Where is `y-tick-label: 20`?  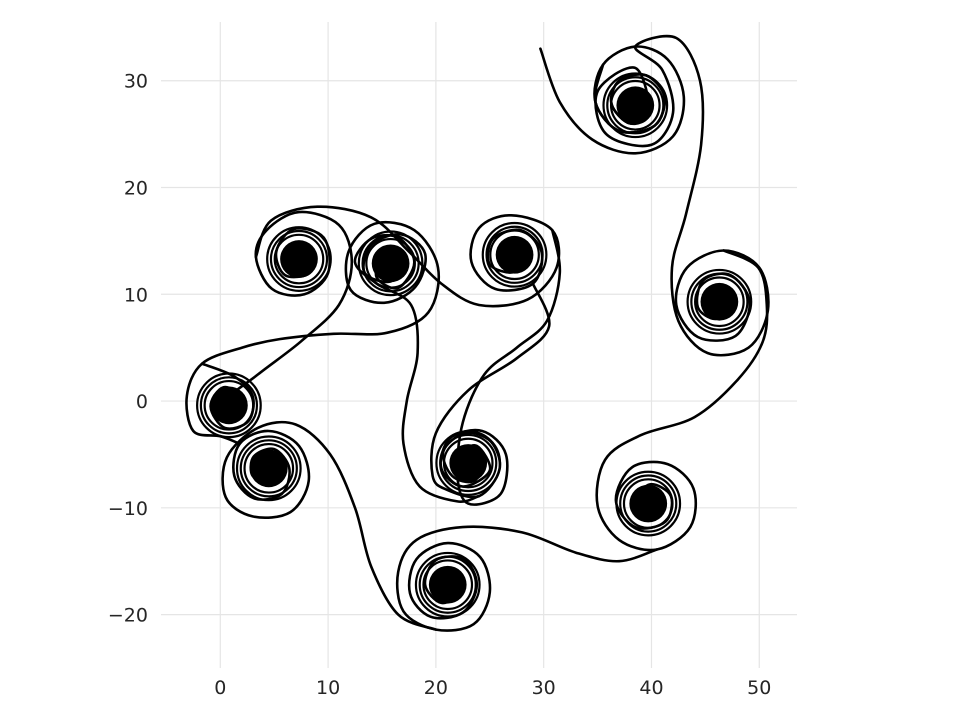
y-tick-label: 20 is located at coordinates (136, 189).